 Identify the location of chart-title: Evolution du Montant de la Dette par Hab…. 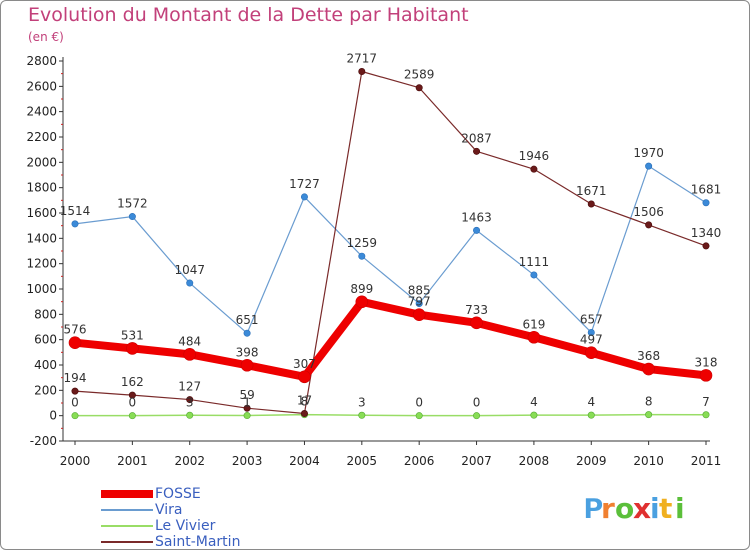
(248, 15).